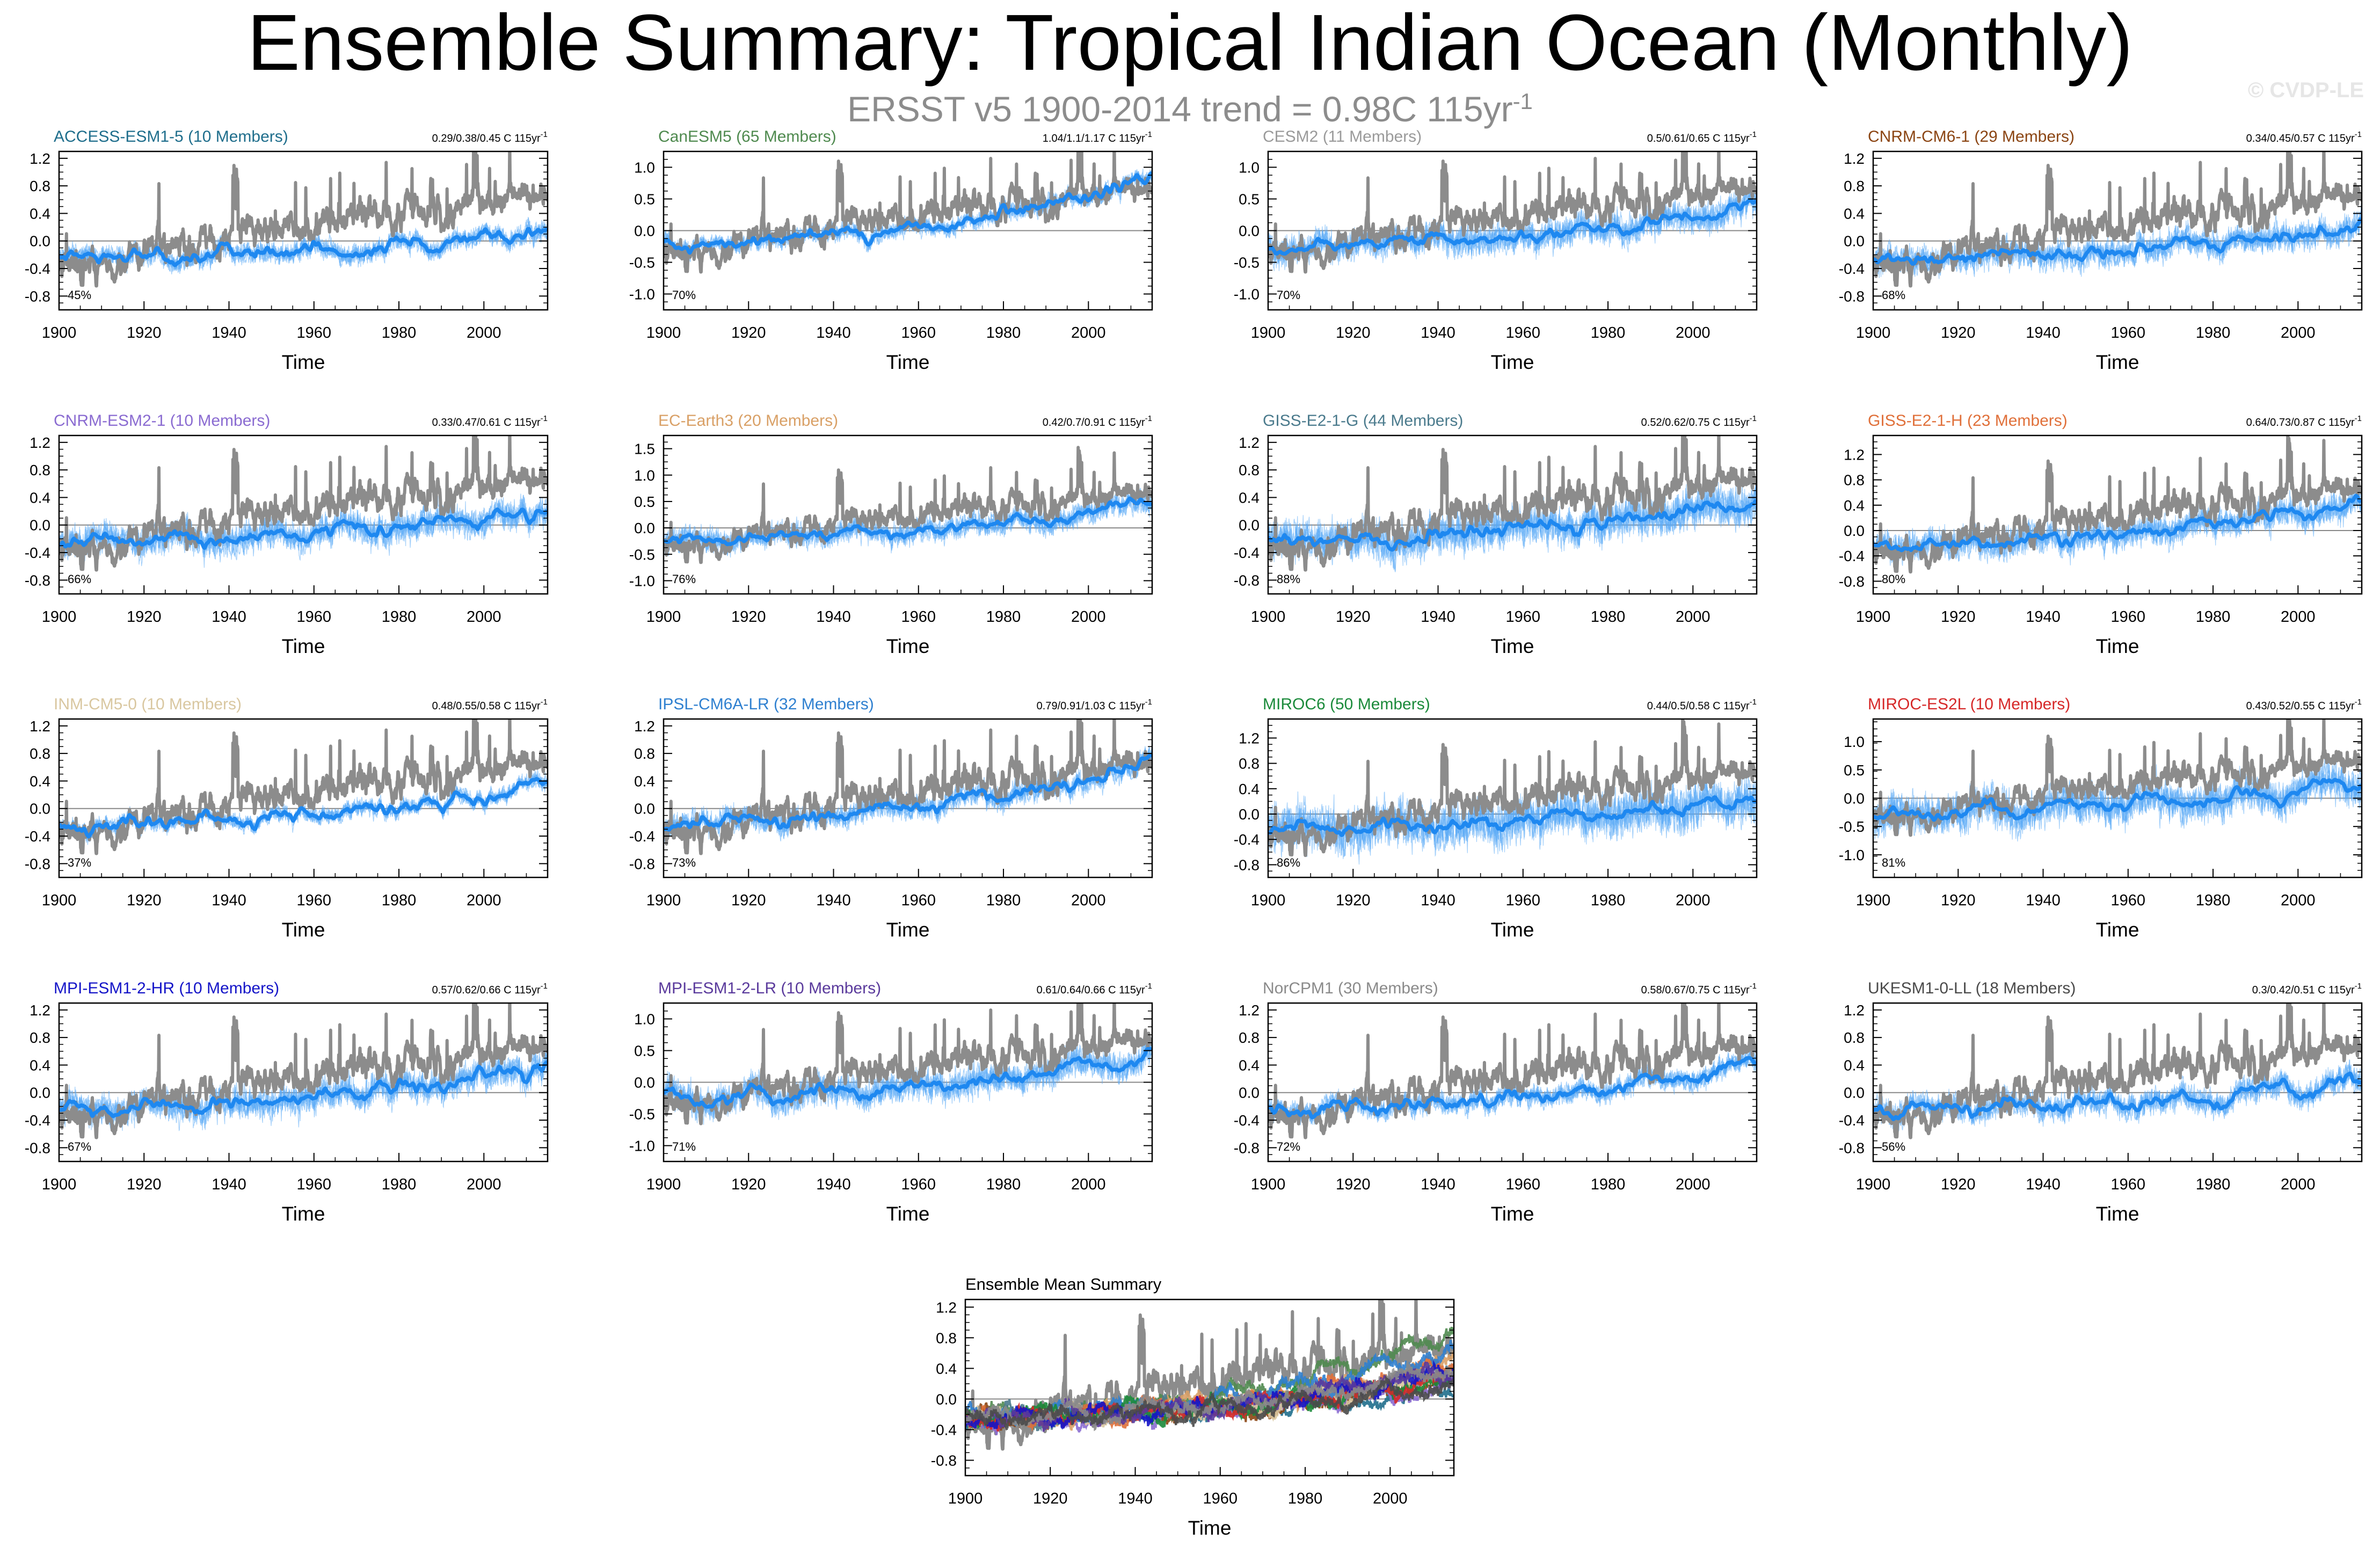 This screenshot has height=1554, width=2380. I want to click on panel-title: CNRM-CM6-1 (29 Members), so click(1971, 137).